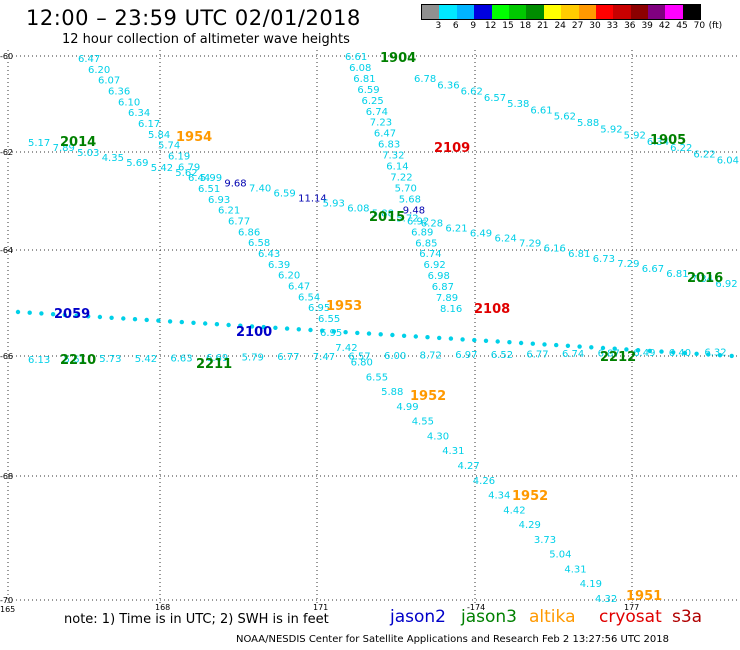 Image resolution: width=740 pixels, height=650 pixels. I want to click on wave-height-value: 7.29, so click(530, 244).